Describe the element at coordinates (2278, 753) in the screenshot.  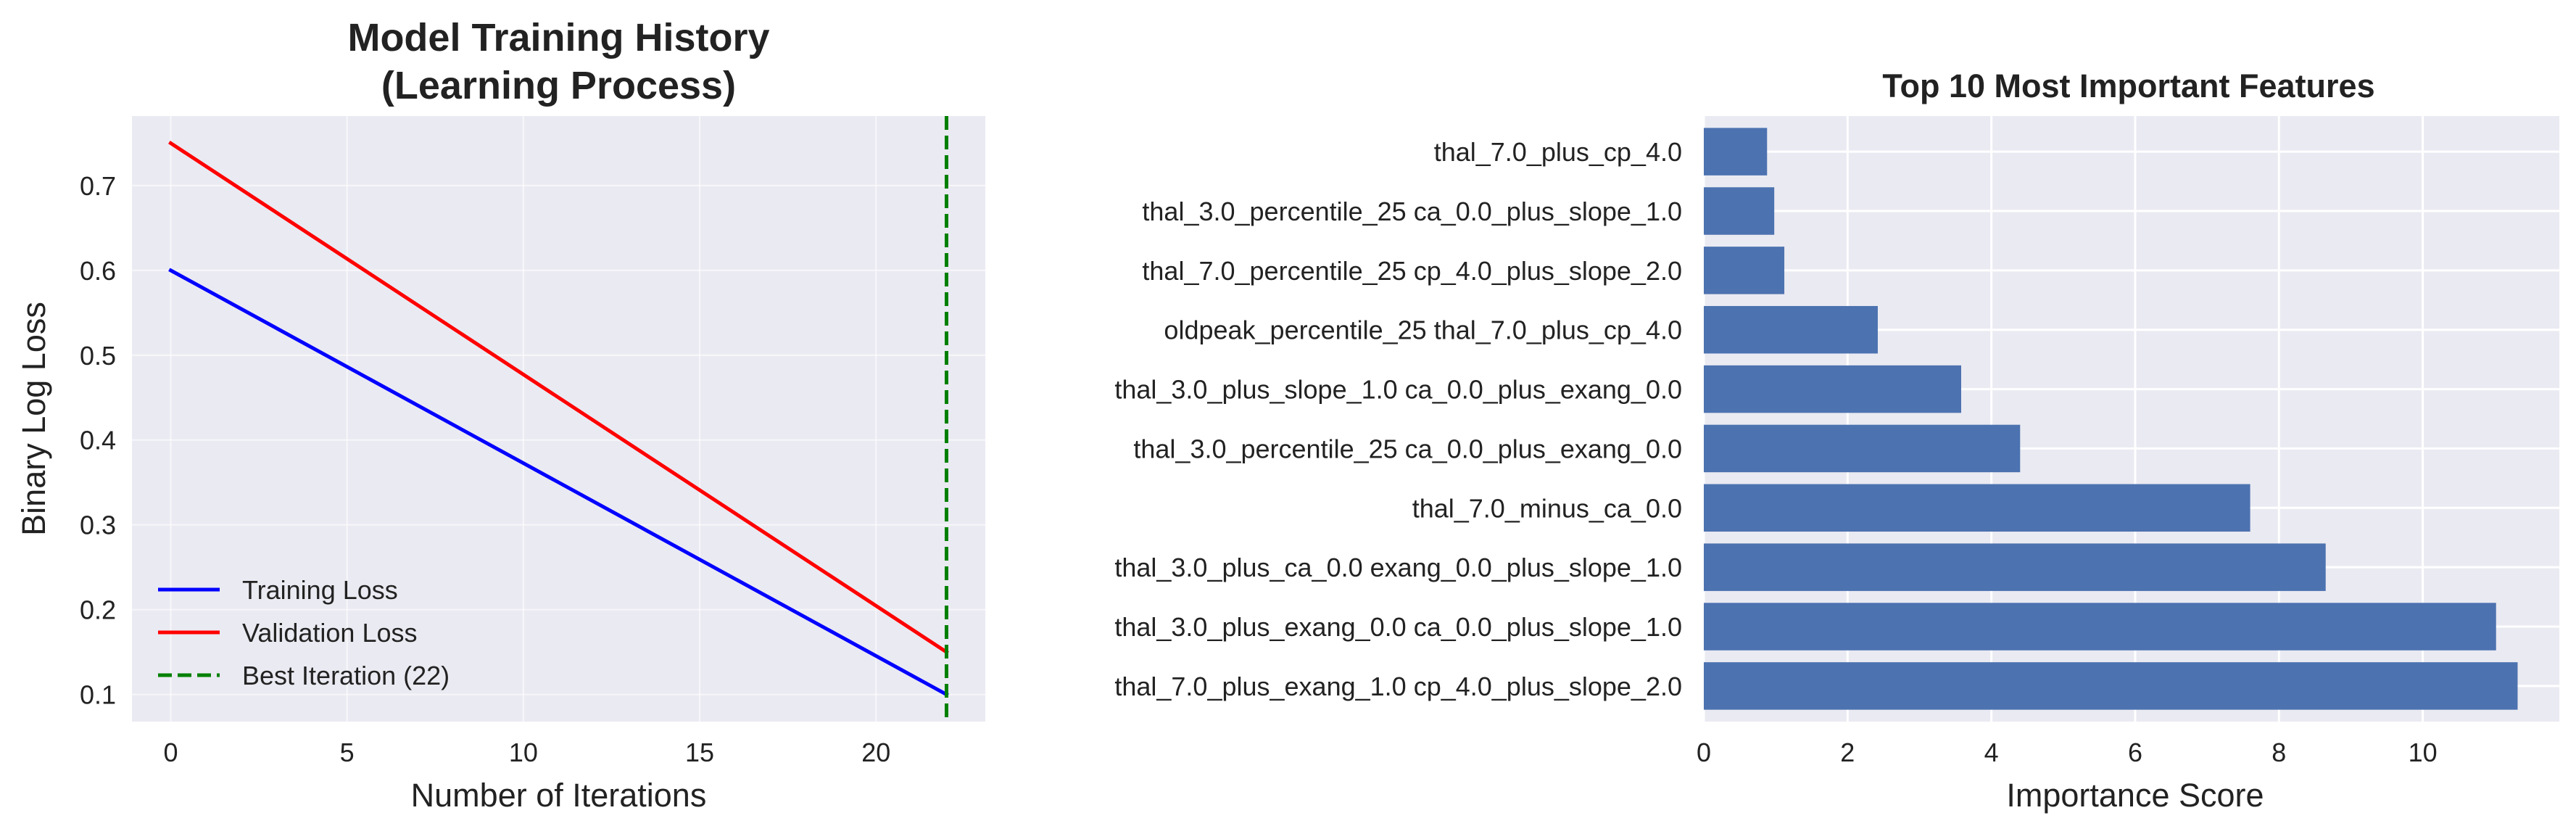
I see `x-tick-label: 8` at that location.